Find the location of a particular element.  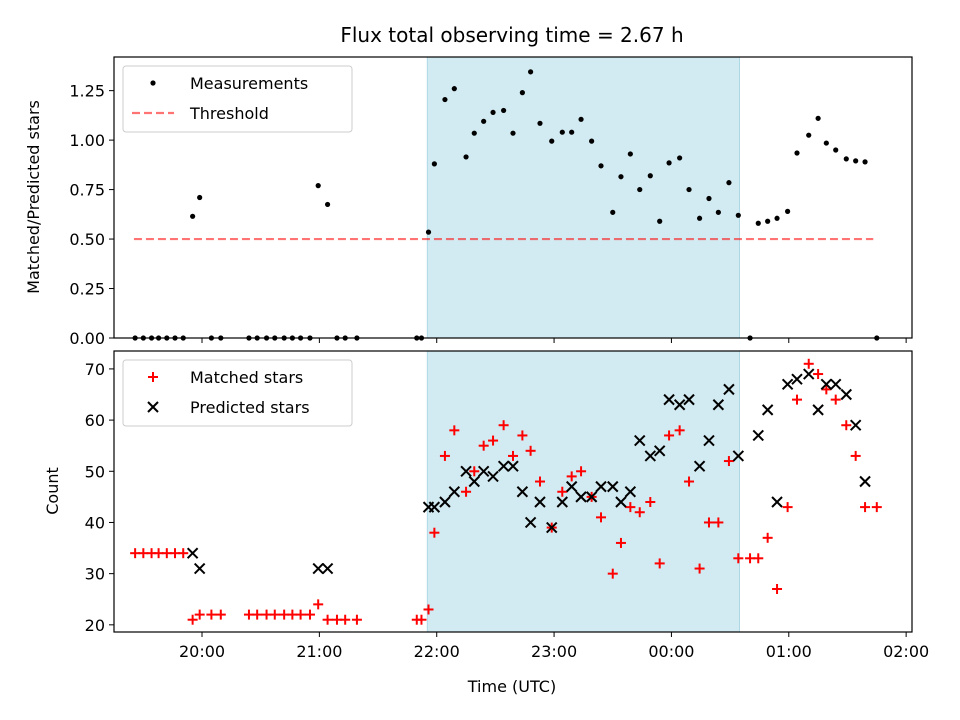

y-tick-label: 60 is located at coordinates (95, 420).